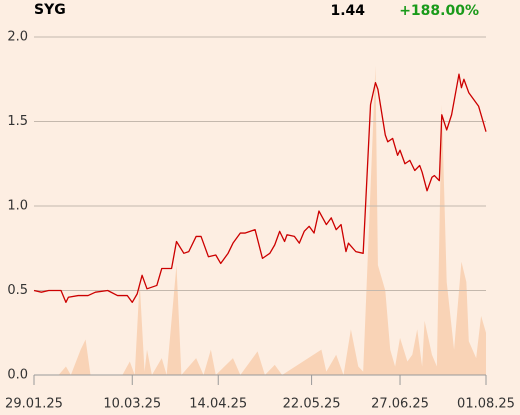  I want to click on price: 1.44, so click(347, 11).